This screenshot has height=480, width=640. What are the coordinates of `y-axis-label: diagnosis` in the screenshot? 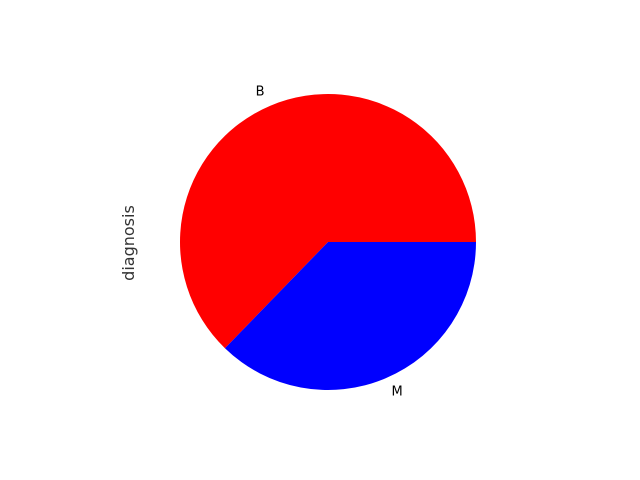 It's located at (128, 243).